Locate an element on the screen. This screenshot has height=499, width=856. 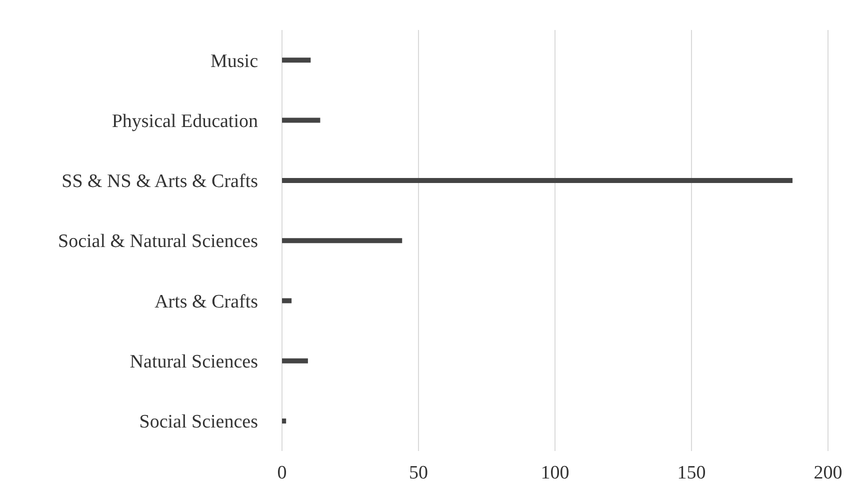
y-tick-label: Social Sciences is located at coordinates (198, 422).